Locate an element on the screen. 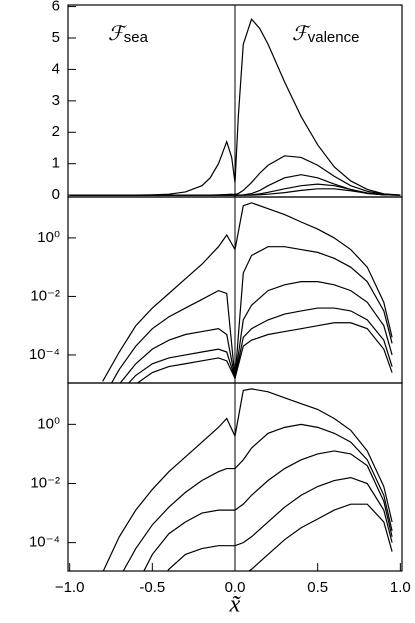 Image resolution: width=415 pixels, height=623 pixels. annotation-subscript: sea is located at coordinates (136, 37).